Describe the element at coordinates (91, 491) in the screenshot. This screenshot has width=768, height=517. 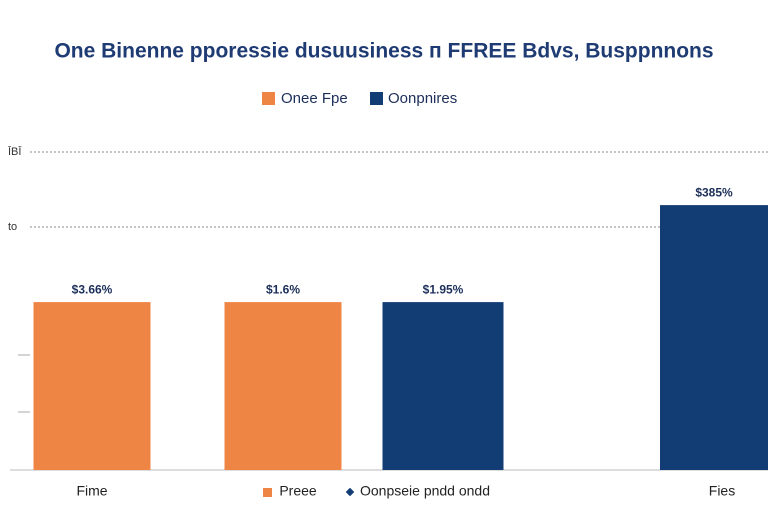
I see `x-tick-label: Fime` at that location.